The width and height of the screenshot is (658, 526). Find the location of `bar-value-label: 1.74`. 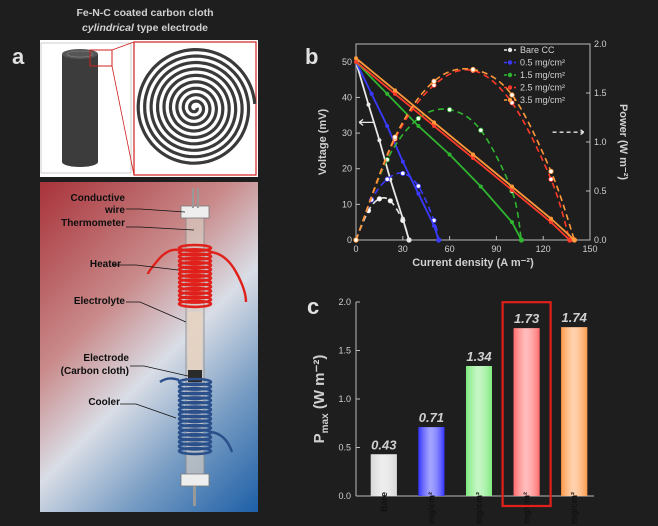

bar-value-label: 1.74 is located at coordinates (575, 317).